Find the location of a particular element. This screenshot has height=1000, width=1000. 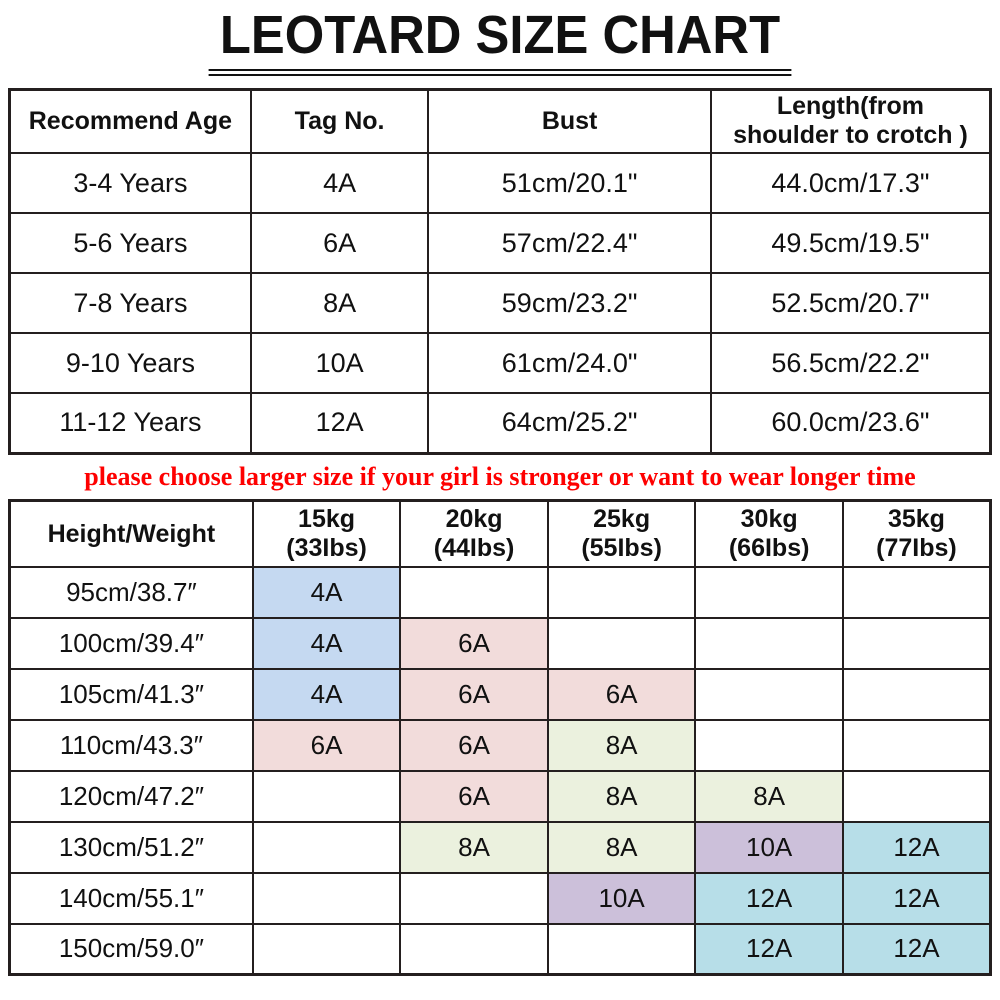

header-length: Length(from shoulder to crotch ) is located at coordinates (850, 121).